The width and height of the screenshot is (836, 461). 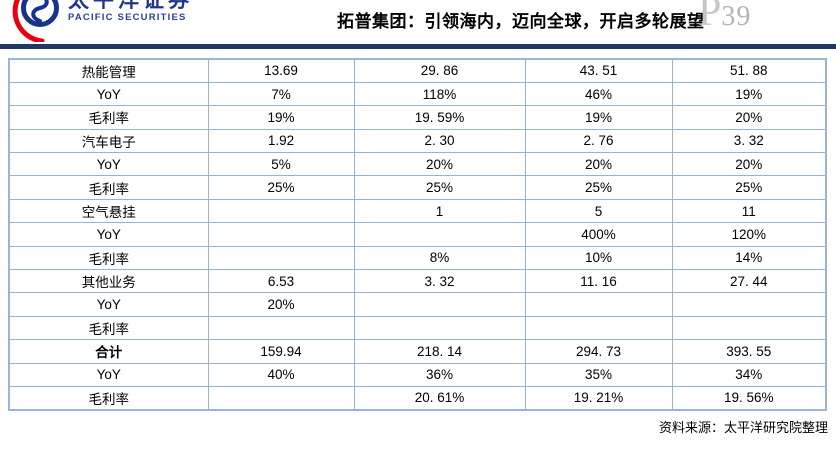 I want to click on table-row-category: 汽车电子 1.92 2. 30 2. 76 3. 32, so click(x=417, y=141).